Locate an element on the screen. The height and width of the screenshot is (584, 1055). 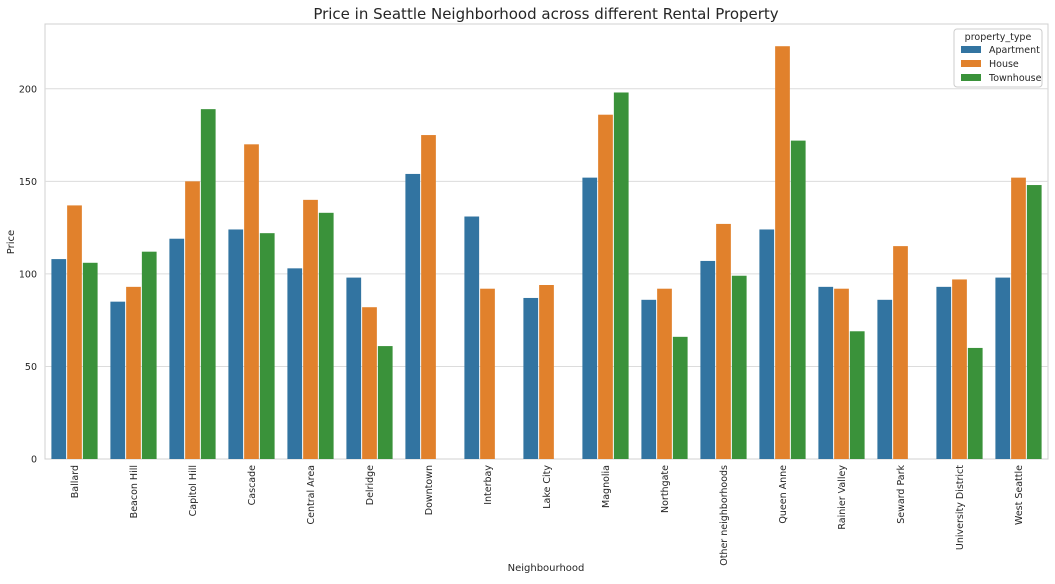
x-axis-label: Neighbourhood is located at coordinates (546, 568).